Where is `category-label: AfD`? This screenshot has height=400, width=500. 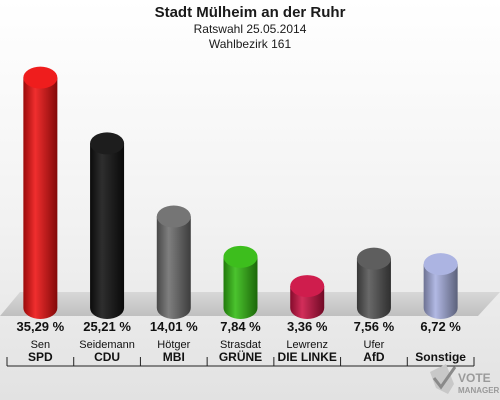
category-label: AfD is located at coordinates (374, 357).